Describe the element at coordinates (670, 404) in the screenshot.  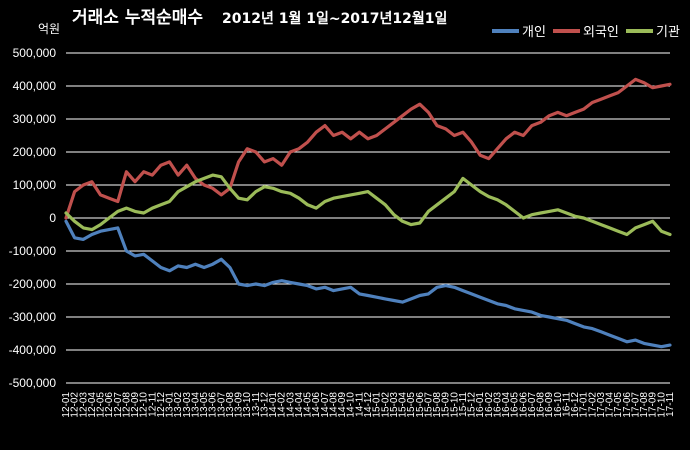
I see `x-tick-label: 17-11` at that location.